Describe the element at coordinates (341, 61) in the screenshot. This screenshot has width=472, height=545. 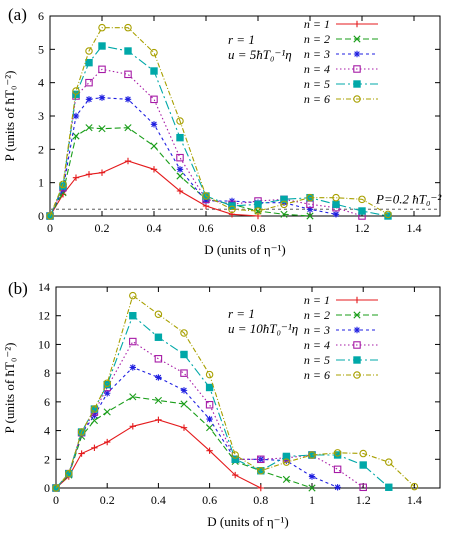
I see `legend: n = 1n = 2n = 3n = 4n = 5n = 6` at that location.